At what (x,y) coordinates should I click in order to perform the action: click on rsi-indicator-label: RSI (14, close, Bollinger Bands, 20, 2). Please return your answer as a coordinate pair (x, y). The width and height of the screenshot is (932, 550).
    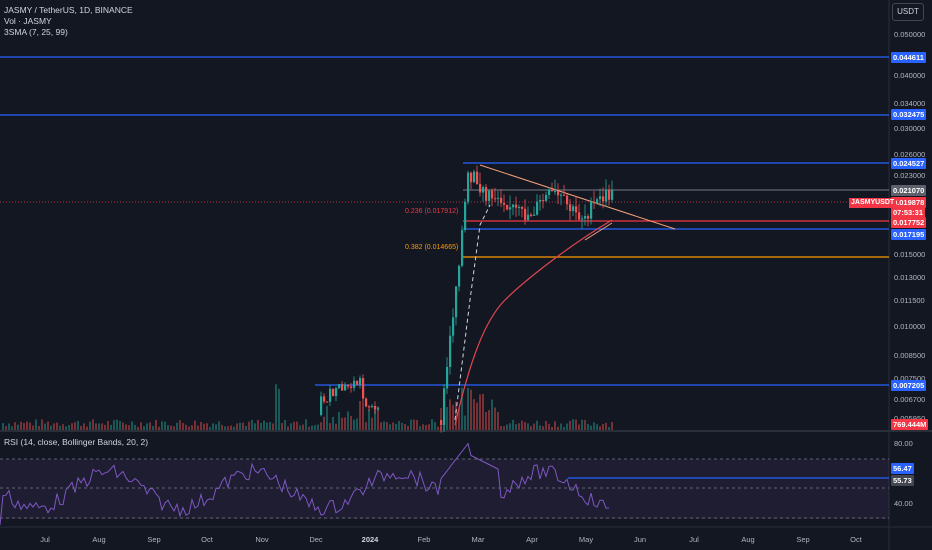
    Looking at the image, I should click on (76, 442).